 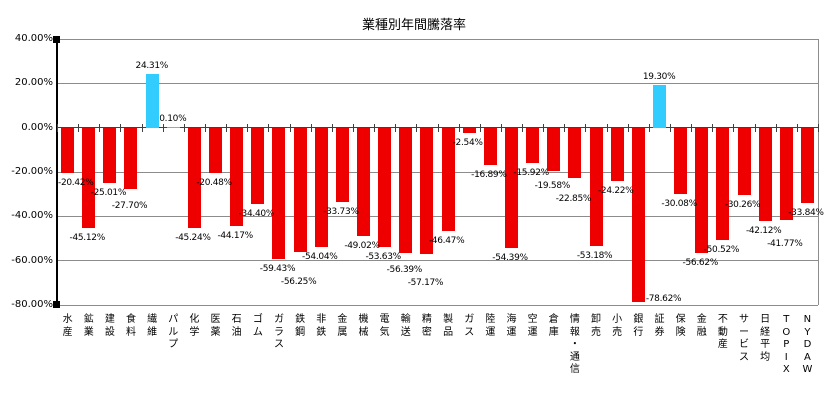 I want to click on category-label-0: 水産, so click(x=68, y=326).